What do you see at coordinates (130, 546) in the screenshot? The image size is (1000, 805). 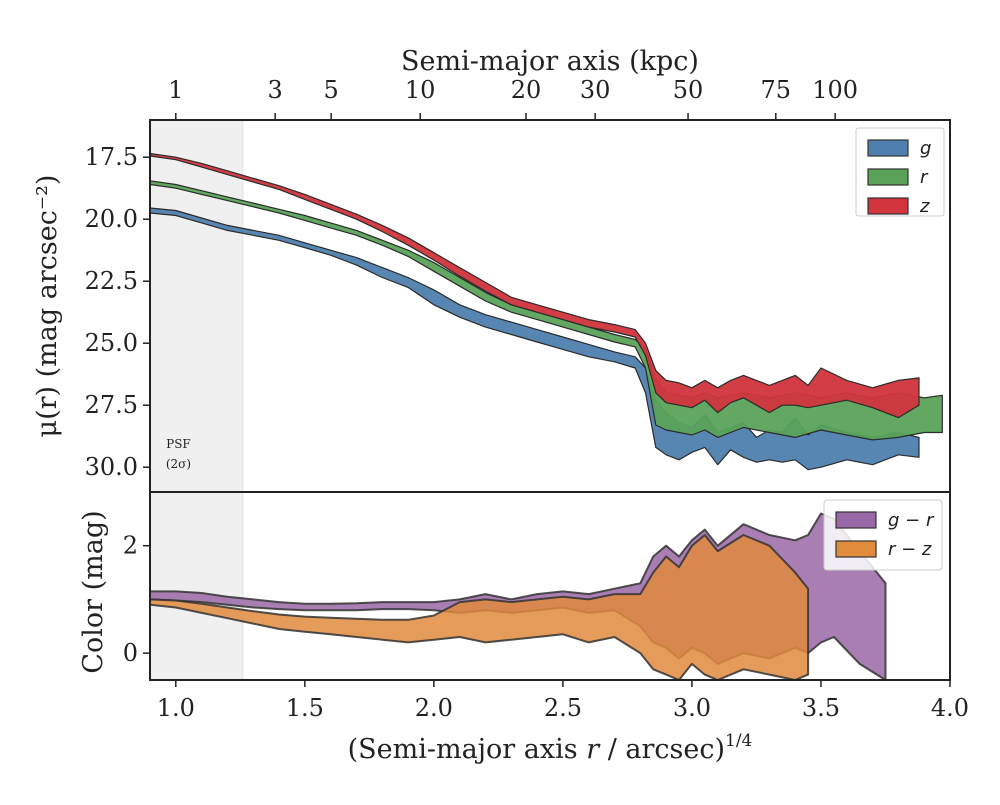 I see `ytick-label-bottom: 2` at bounding box center [130, 546].